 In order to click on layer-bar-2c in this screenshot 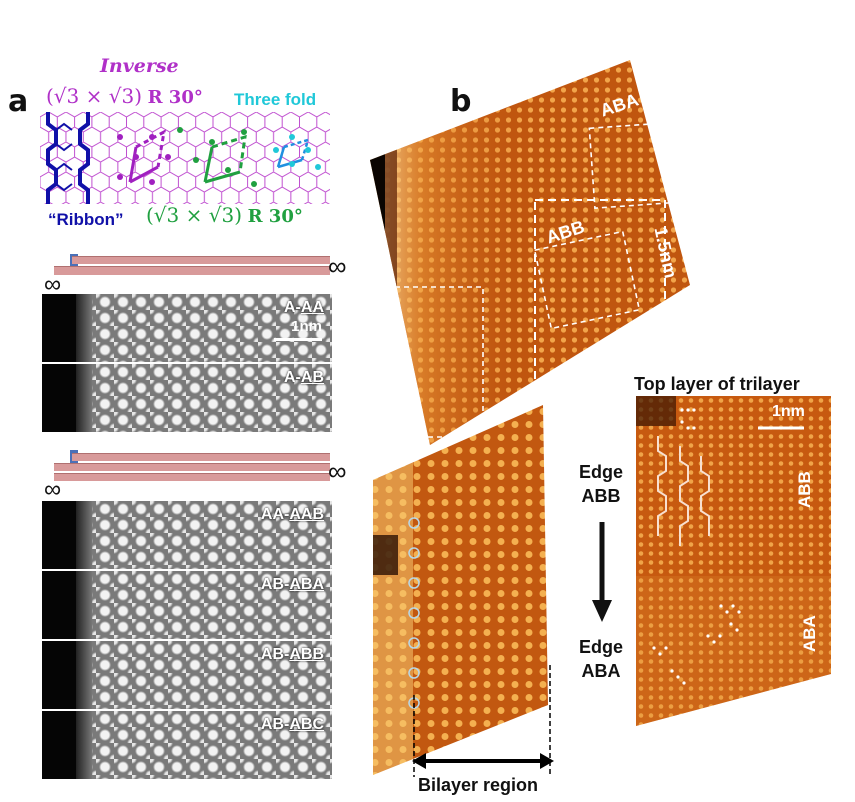, I will do `click(192, 477)`.